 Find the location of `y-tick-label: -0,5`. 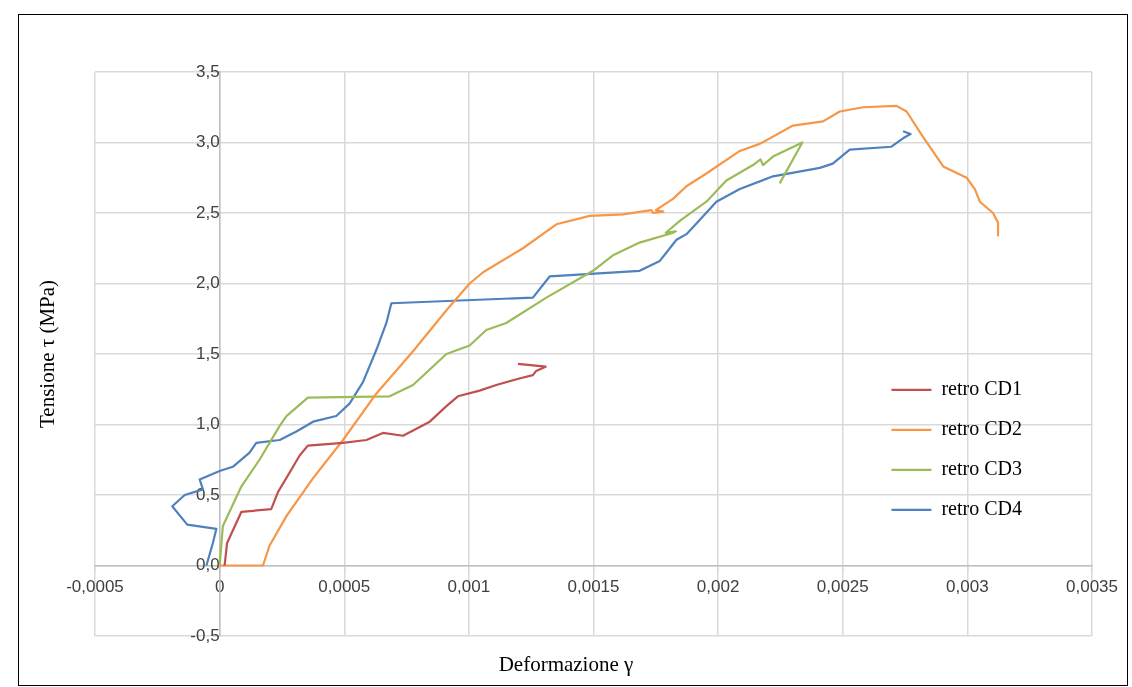

y-tick-label: -0,5 is located at coordinates (205, 635).